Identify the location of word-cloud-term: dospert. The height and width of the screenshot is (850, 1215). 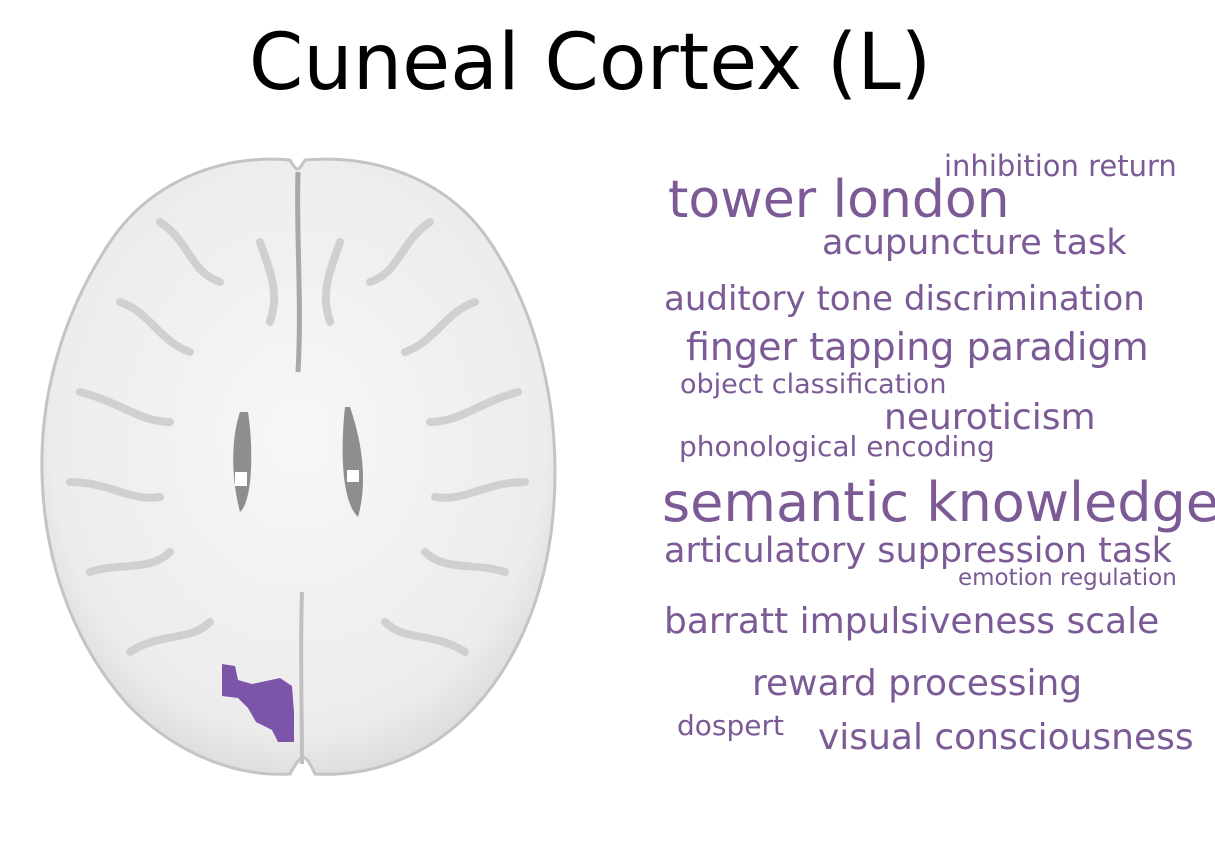
(730, 725).